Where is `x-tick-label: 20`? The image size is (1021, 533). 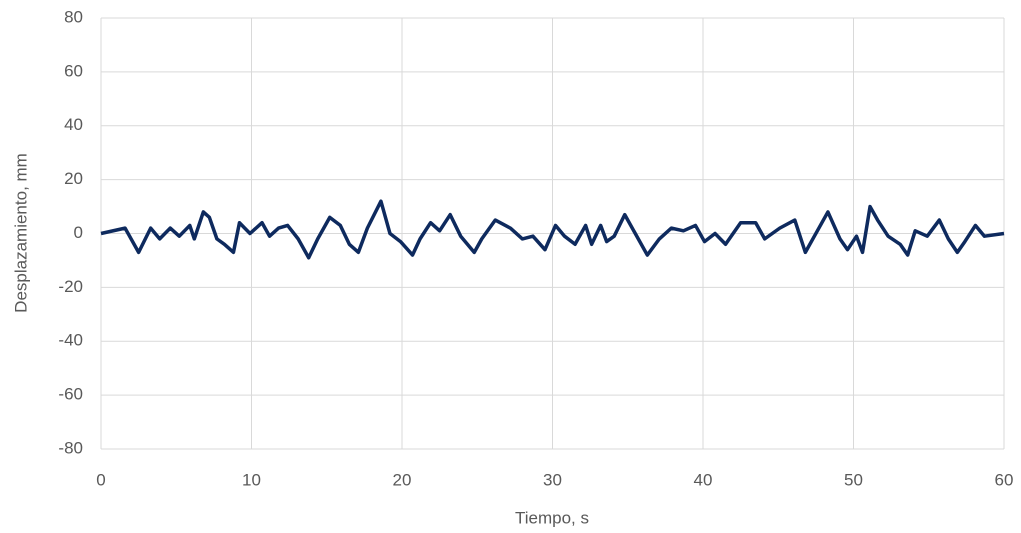 x-tick-label: 20 is located at coordinates (402, 479).